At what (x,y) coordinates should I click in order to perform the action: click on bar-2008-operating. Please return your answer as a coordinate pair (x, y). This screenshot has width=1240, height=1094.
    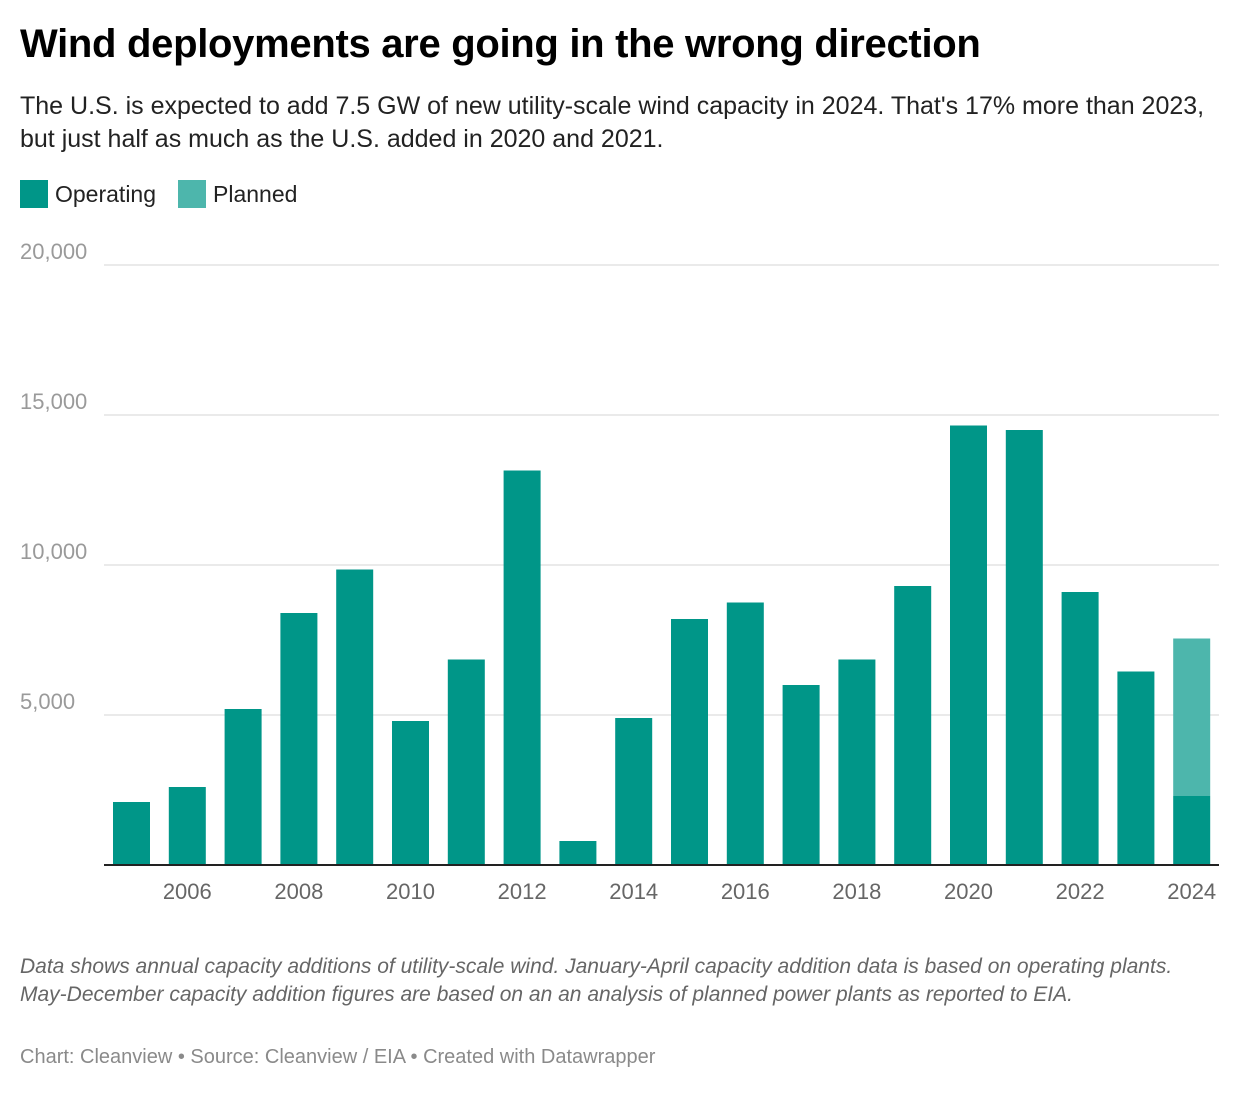
    Looking at the image, I should click on (299, 739).